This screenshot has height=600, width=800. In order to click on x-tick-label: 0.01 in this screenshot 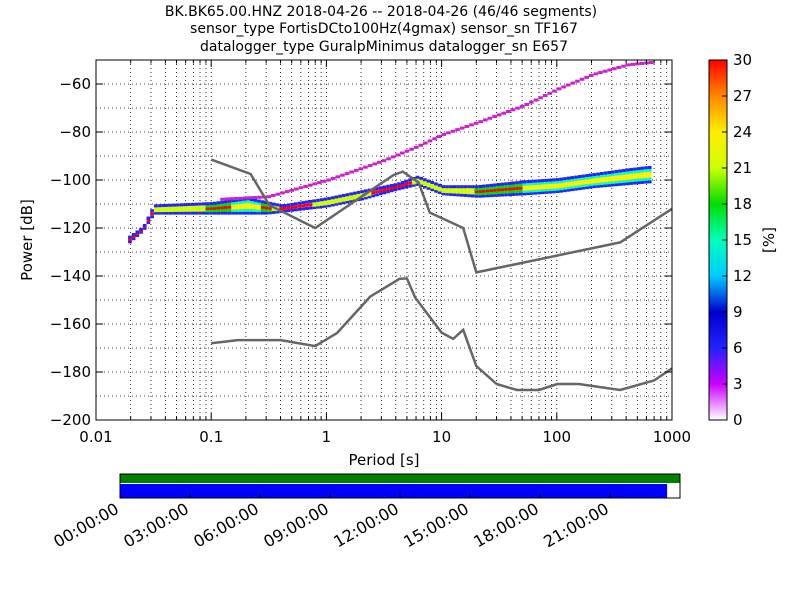, I will do `click(95, 437)`.